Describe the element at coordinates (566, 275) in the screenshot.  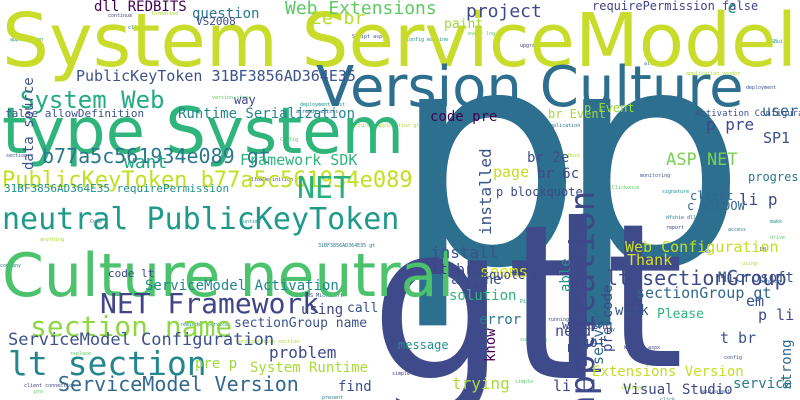
I see `cloud-word: able` at that location.